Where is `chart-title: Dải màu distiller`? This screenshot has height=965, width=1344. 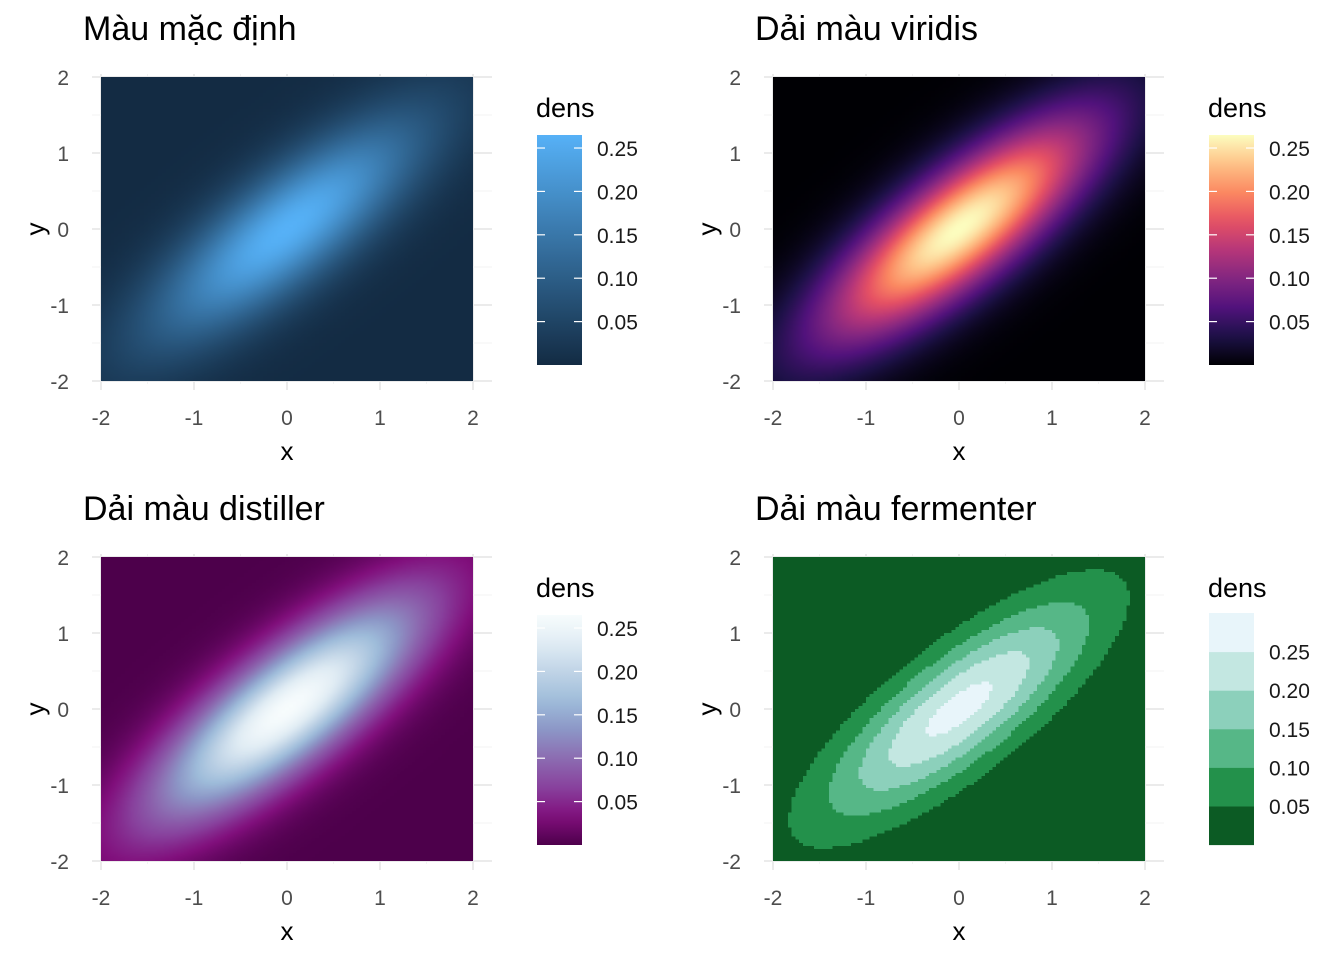
chart-title: Dải màu distiller is located at coordinates (204, 509).